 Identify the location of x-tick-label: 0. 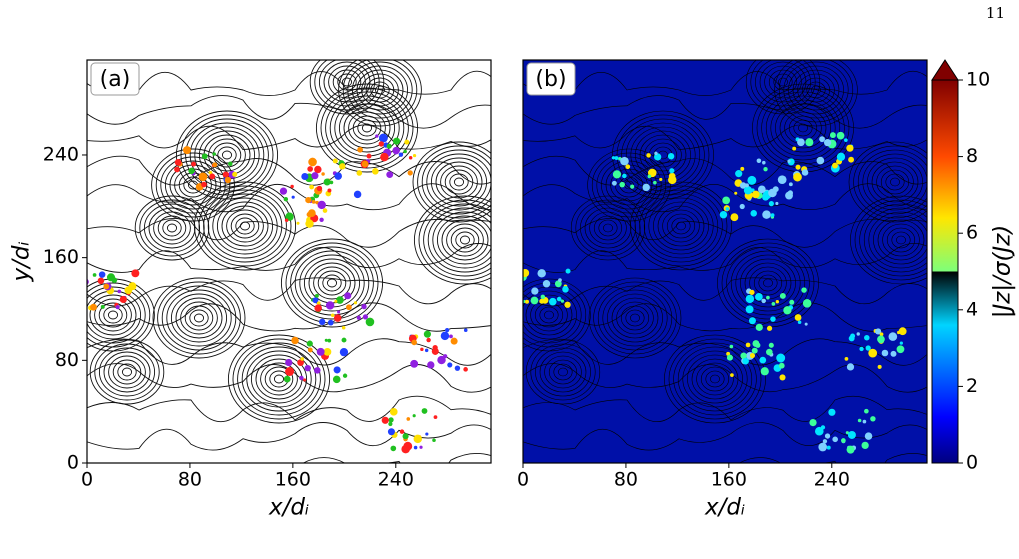
(523, 480).